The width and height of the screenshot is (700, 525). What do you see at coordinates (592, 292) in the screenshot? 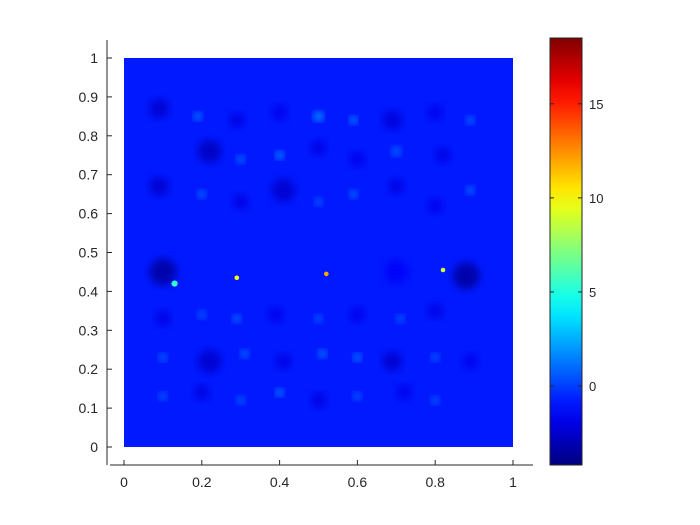
I see `colorbar-tick-label: 5` at bounding box center [592, 292].